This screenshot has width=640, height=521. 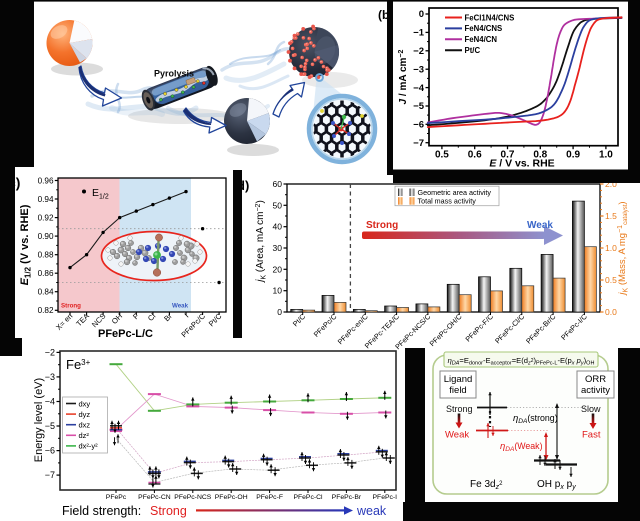 What do you see at coordinates (371, 511) in the screenshot?
I see `svg-text: weak` at bounding box center [371, 511].